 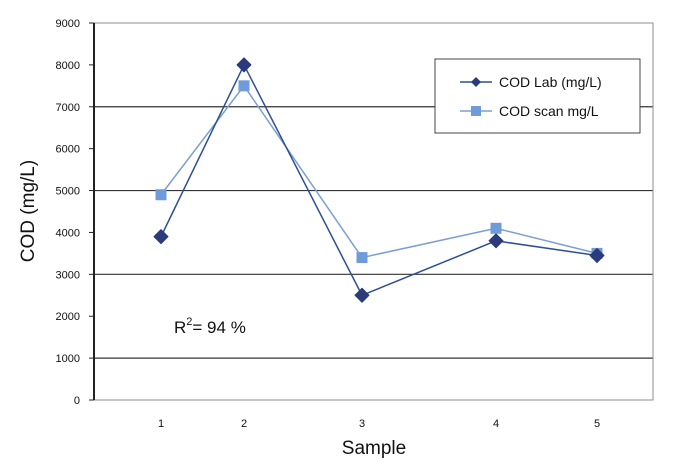 What do you see at coordinates (68, 275) in the screenshot?
I see `y-tick-label: 3000` at bounding box center [68, 275].